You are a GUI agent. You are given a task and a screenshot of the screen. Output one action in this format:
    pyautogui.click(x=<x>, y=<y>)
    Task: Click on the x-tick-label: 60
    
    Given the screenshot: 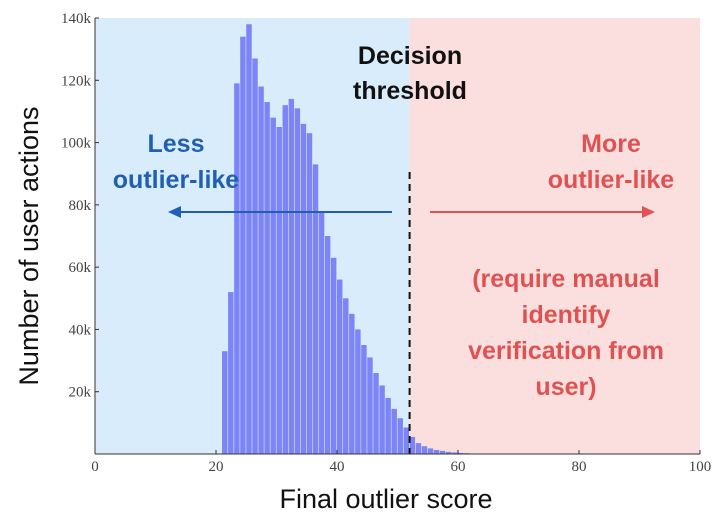 What is the action you would take?
    pyautogui.click(x=458, y=467)
    